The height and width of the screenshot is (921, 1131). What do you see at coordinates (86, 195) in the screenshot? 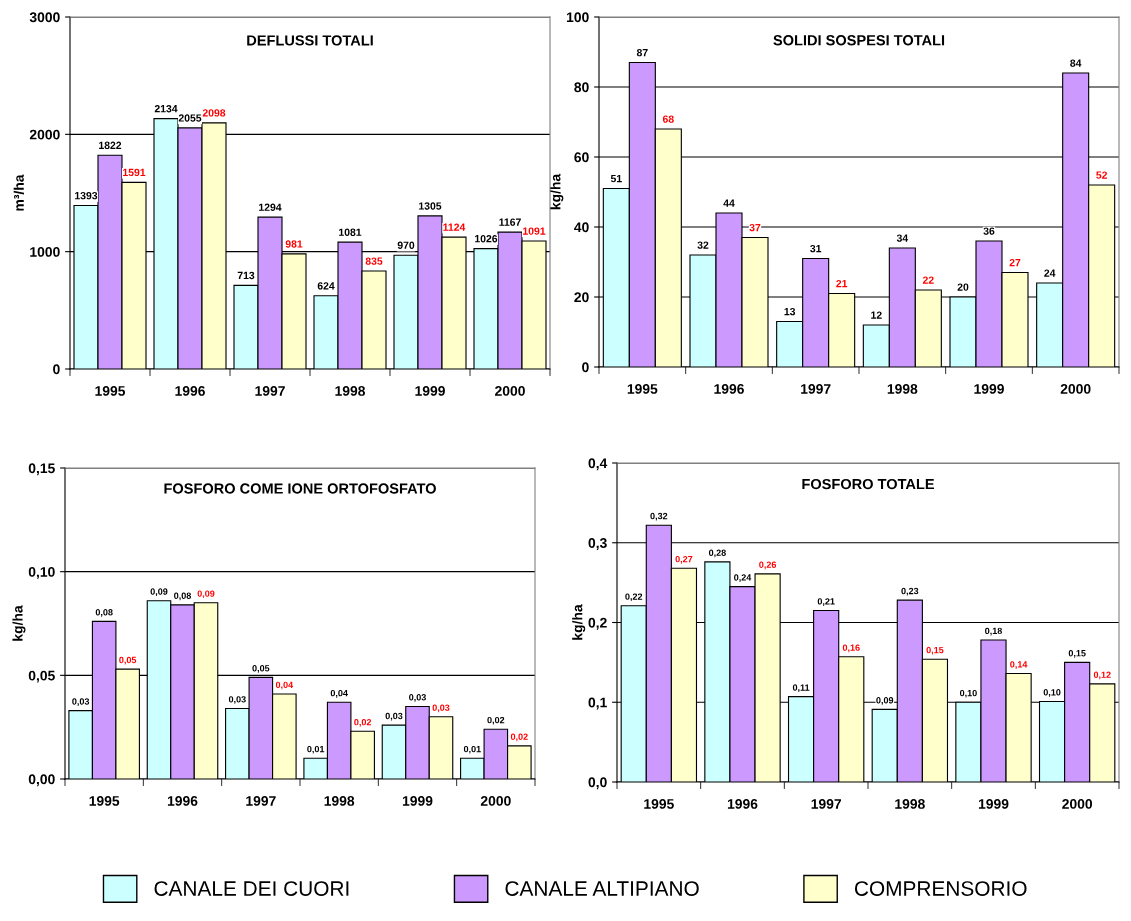
I see `data-label: 1393` at bounding box center [86, 195].